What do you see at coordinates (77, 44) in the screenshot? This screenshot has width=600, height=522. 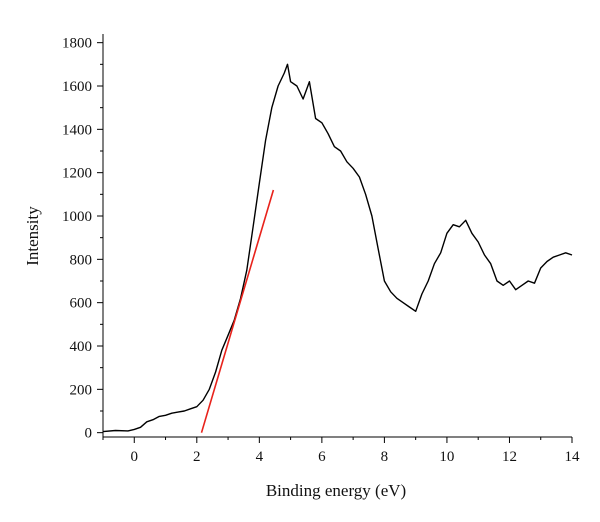 I see `y-tick-label: 1800` at bounding box center [77, 44].